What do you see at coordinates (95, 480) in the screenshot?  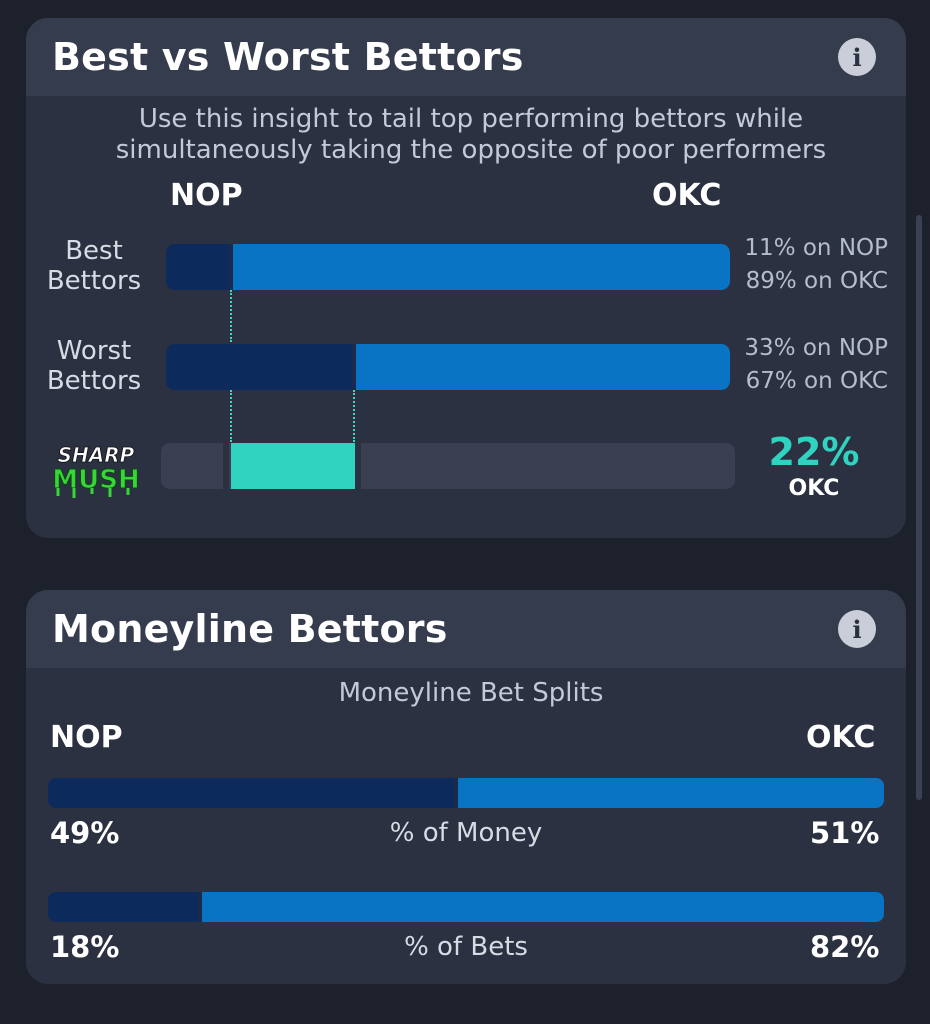 I see `logo-mush-text: MUSH` at bounding box center [95, 480].